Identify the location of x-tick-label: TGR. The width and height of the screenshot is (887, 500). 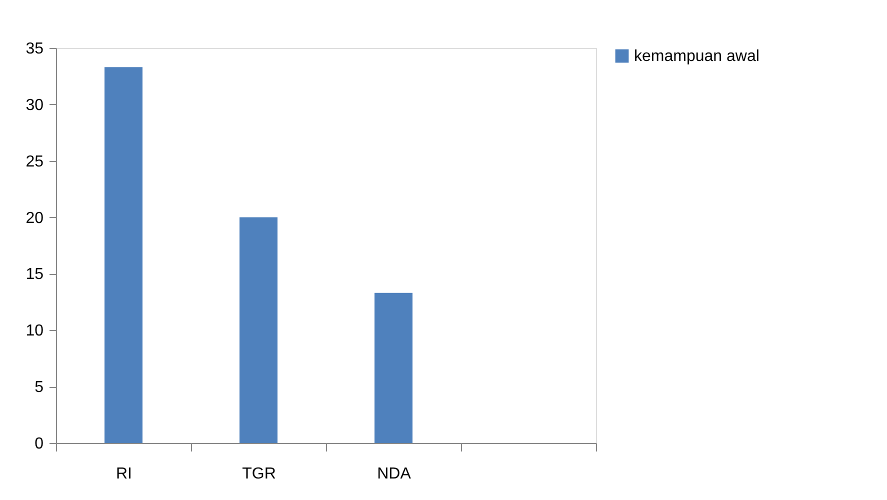
(259, 474).